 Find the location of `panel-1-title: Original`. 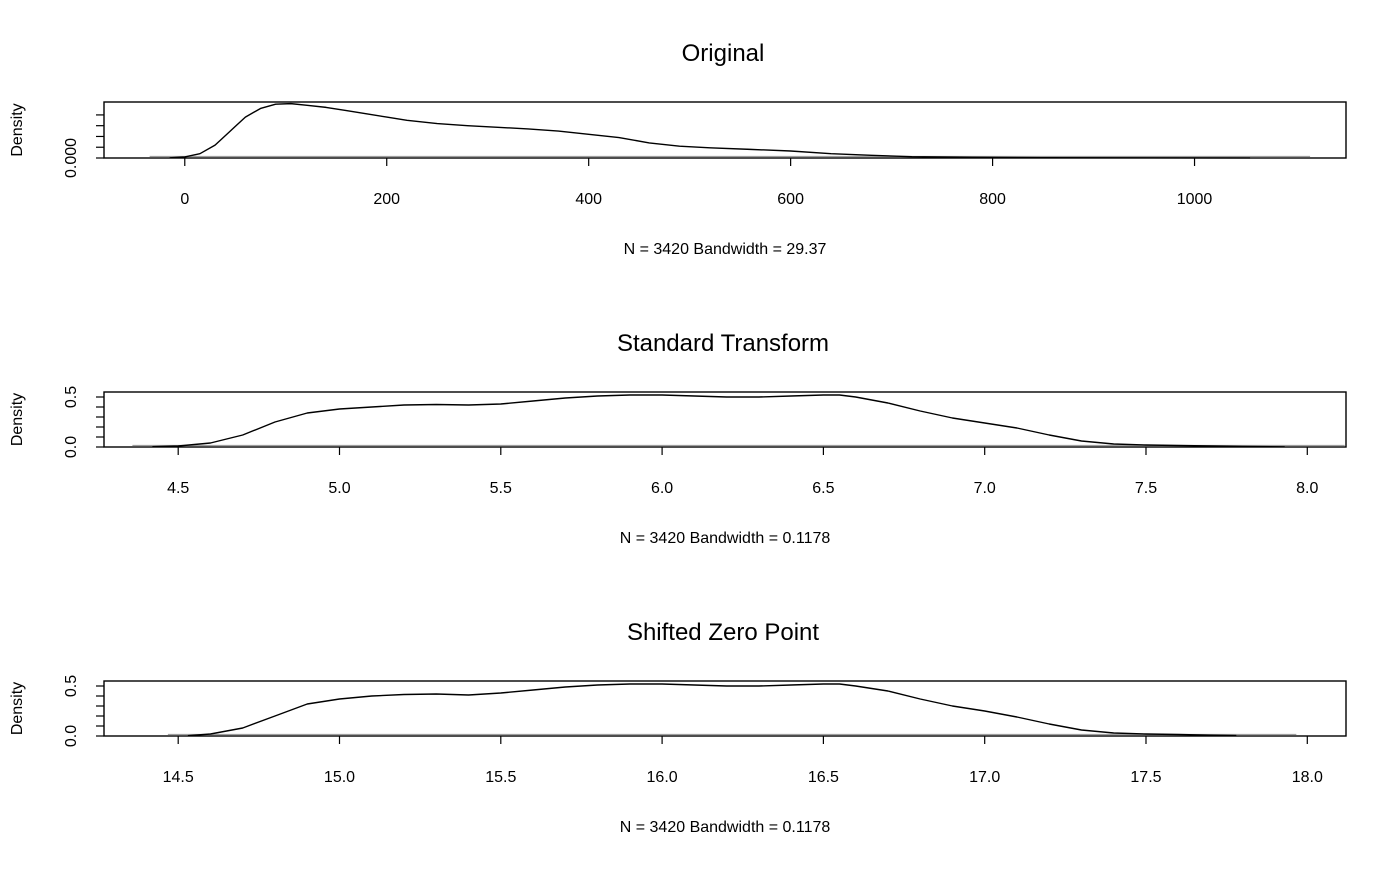

panel-1-title: Original is located at coordinates (723, 53).